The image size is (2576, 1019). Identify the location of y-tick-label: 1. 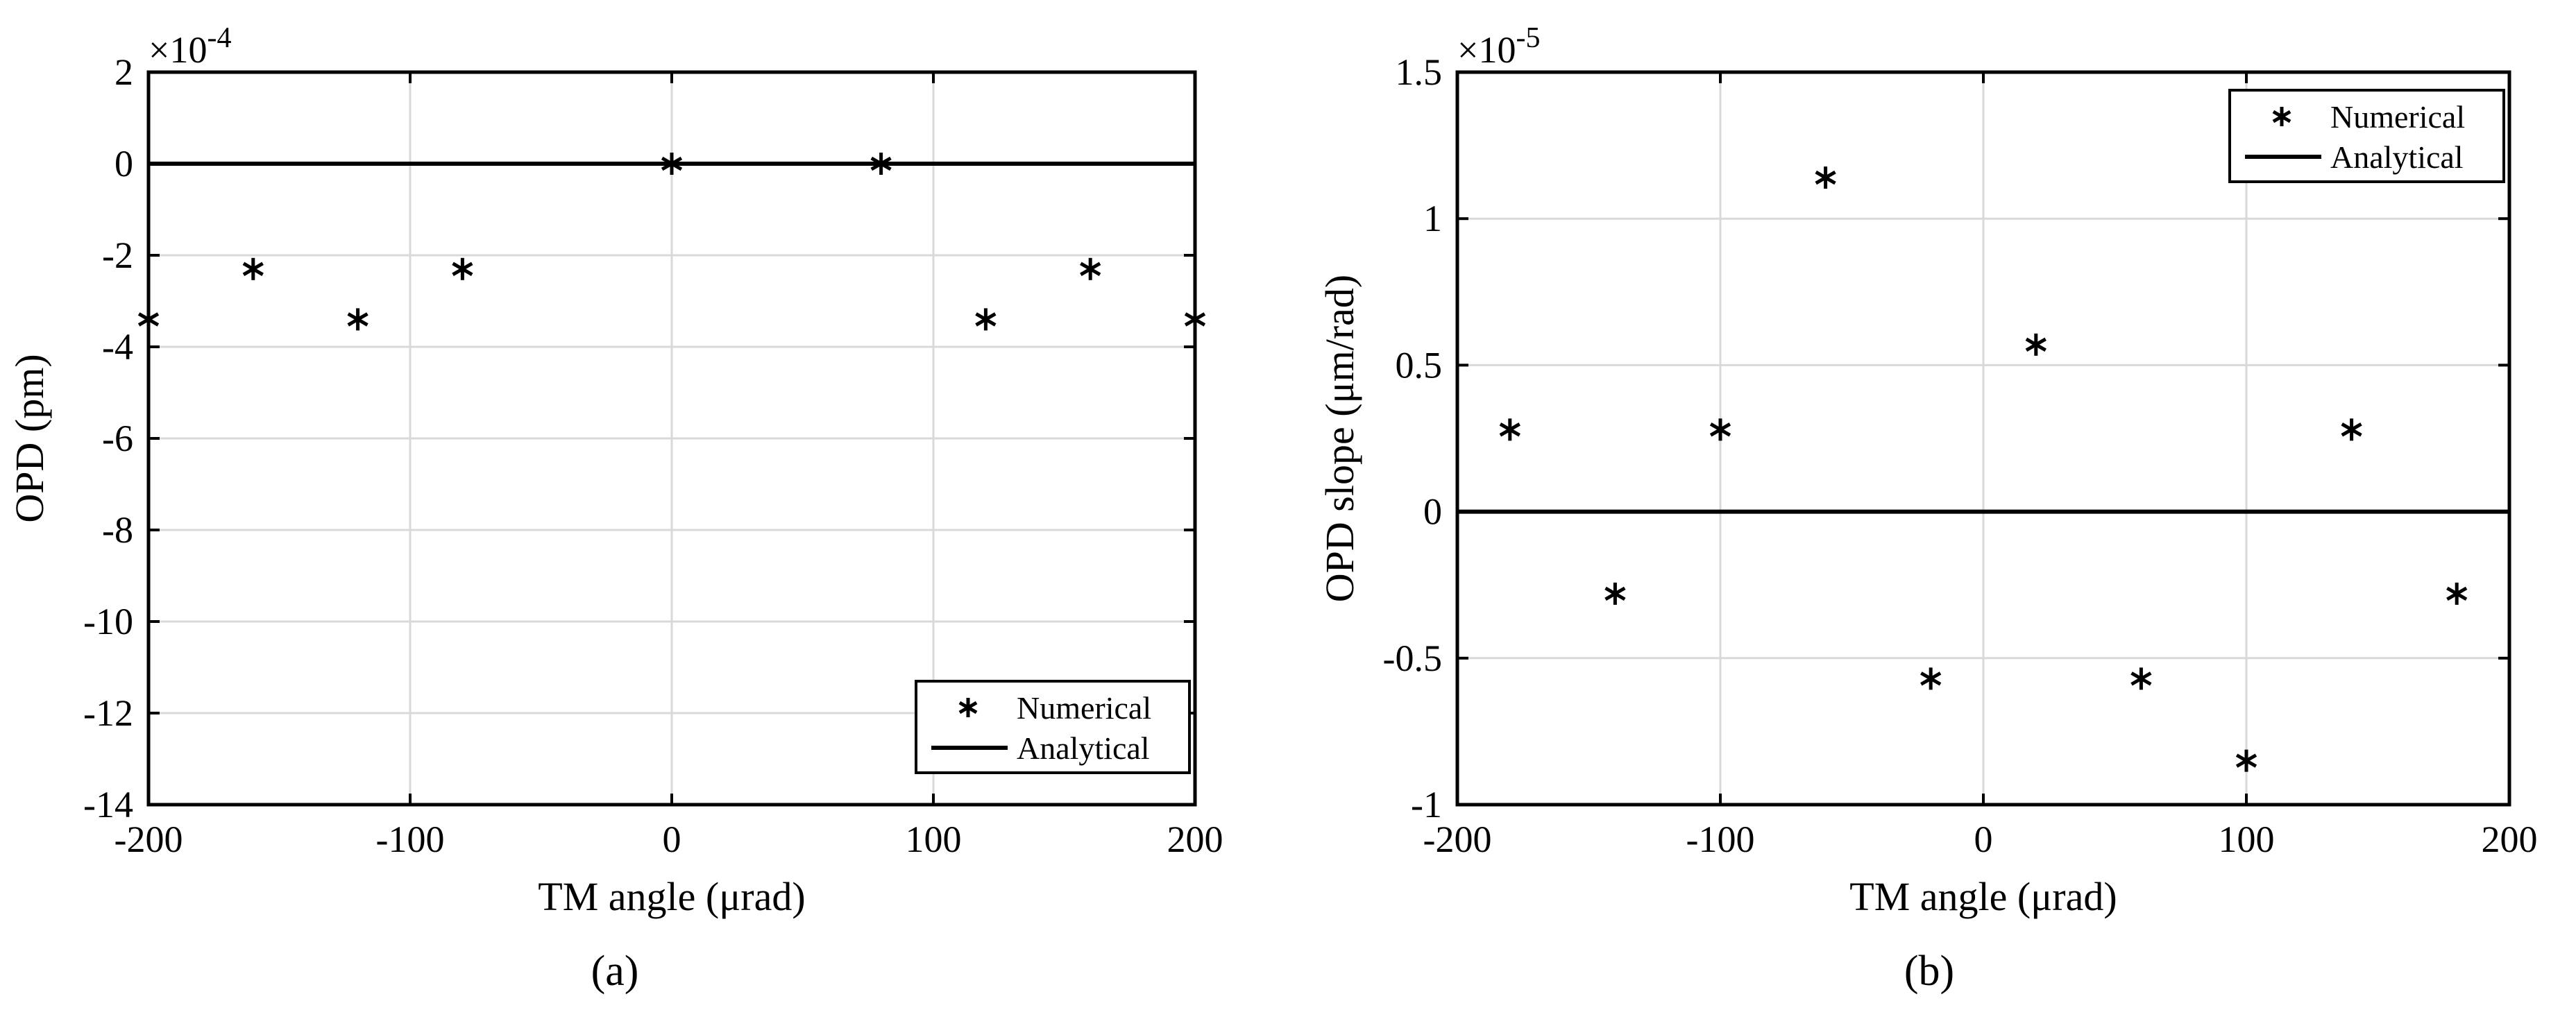
(1432, 218).